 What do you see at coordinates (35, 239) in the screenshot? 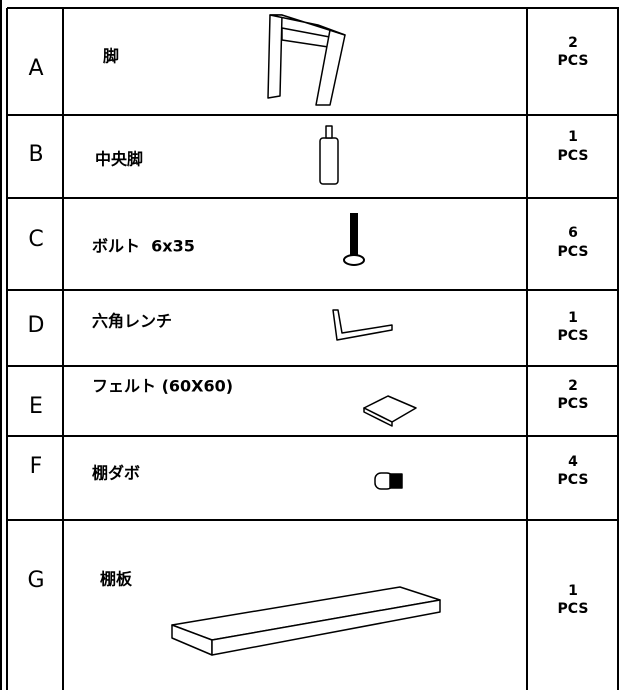
I see `row-letter: C` at bounding box center [35, 239].